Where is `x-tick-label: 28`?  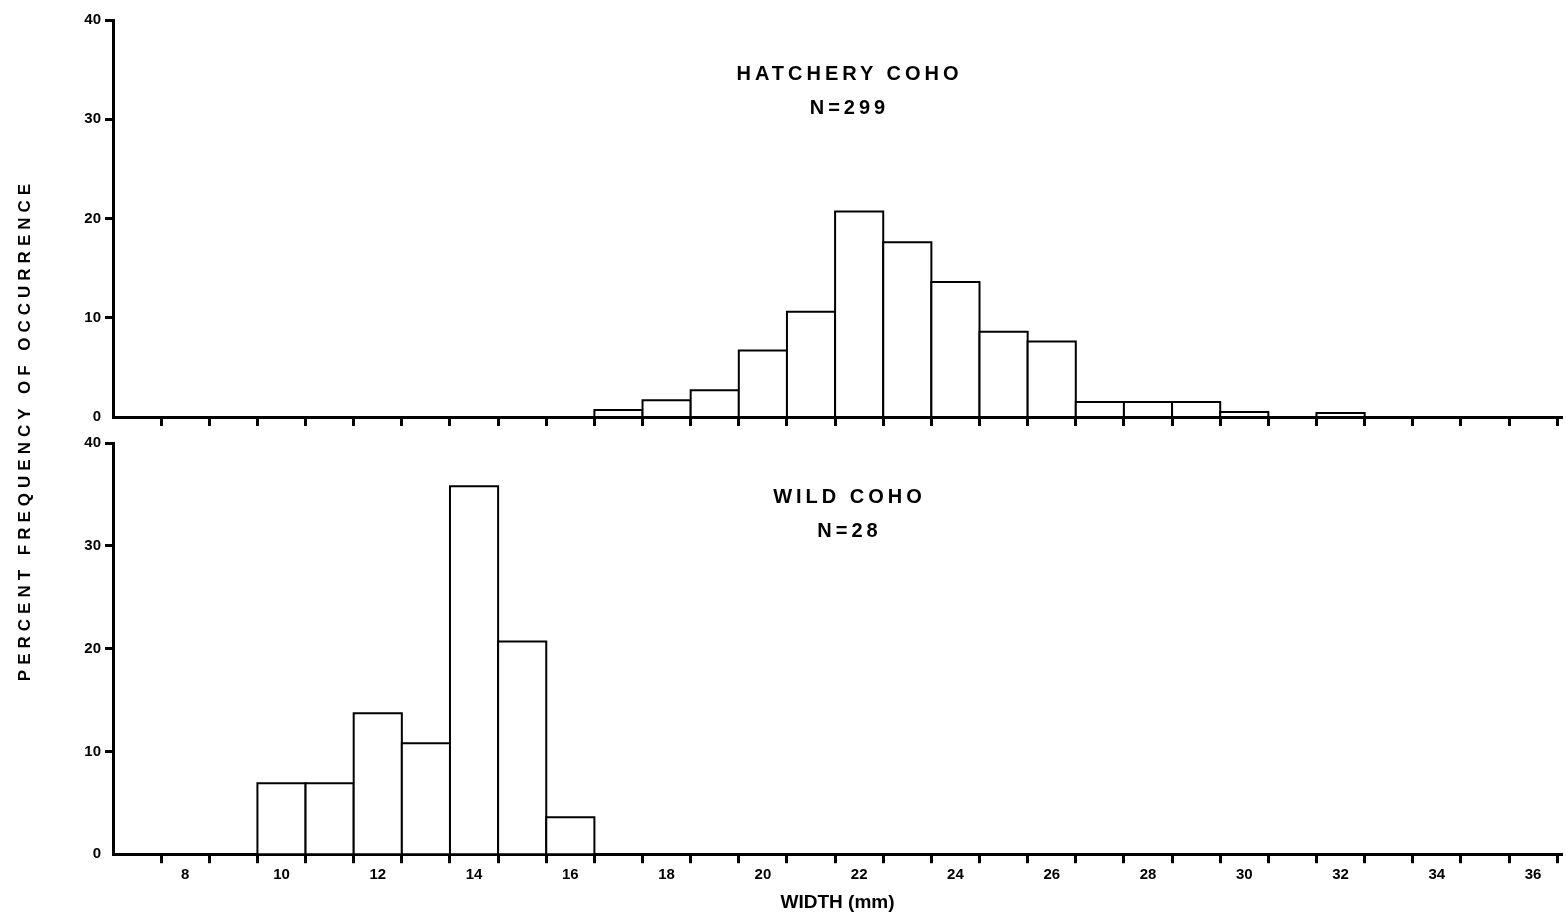
x-tick-label: 28 is located at coordinates (1148, 874).